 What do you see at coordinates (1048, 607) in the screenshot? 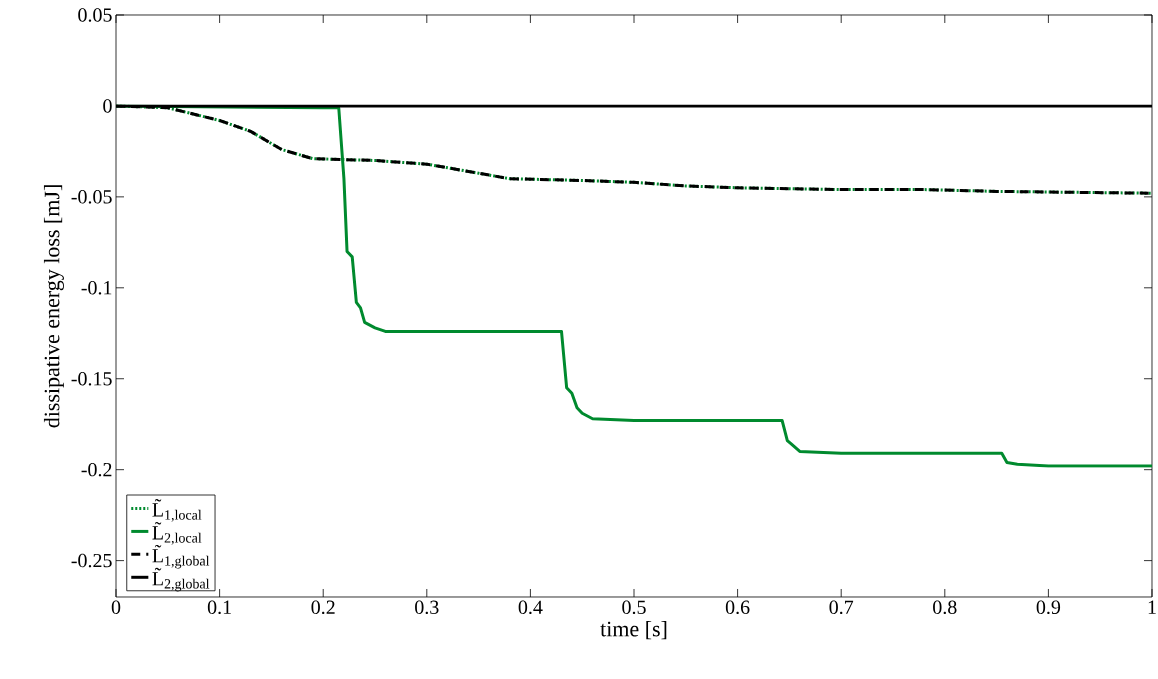
I see `x-tick-label: 0.9` at bounding box center [1048, 607].